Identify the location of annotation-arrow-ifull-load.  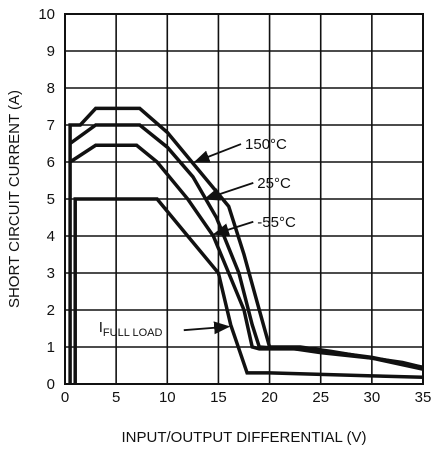
(207, 328).